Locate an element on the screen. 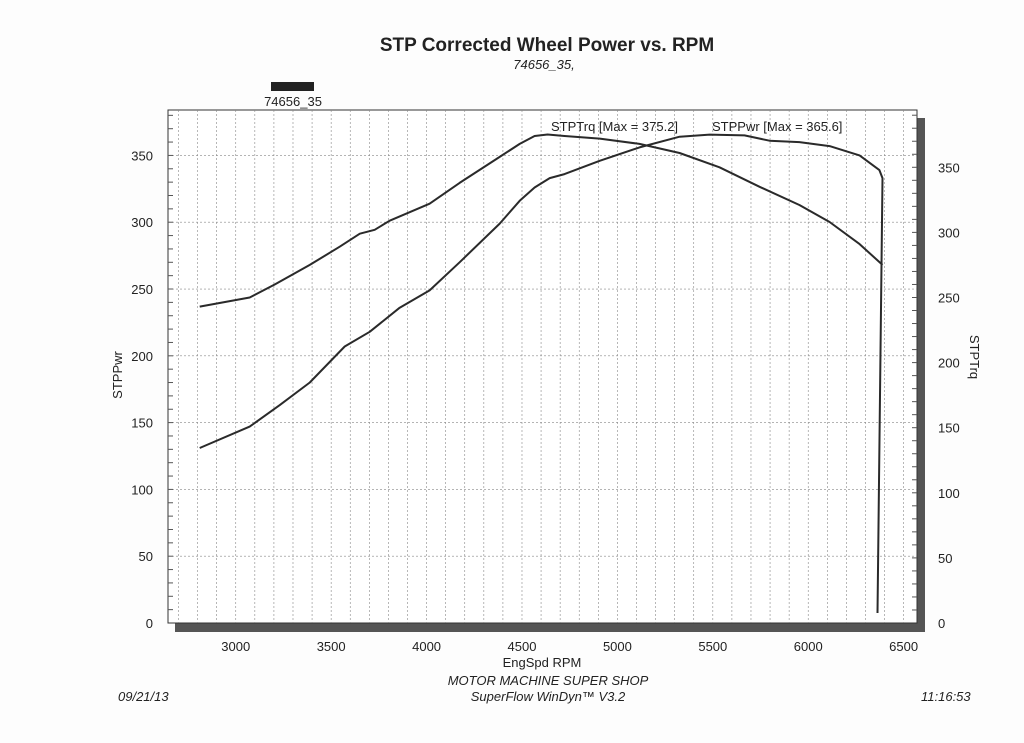  y-right-axis-label: STPTrq is located at coordinates (974, 357).